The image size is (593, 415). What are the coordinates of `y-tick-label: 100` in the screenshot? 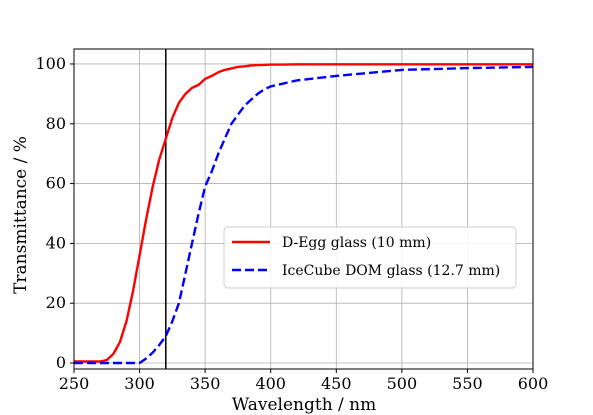 It's located at (50, 63).